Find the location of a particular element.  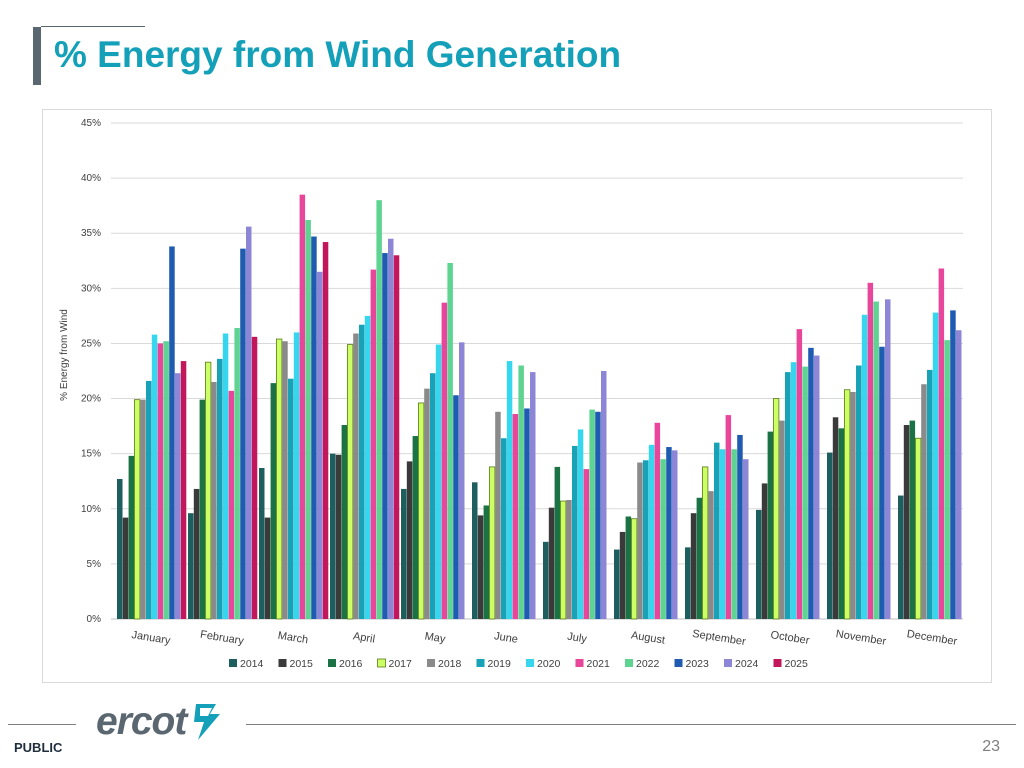

bar-2014-october is located at coordinates (759, 564).